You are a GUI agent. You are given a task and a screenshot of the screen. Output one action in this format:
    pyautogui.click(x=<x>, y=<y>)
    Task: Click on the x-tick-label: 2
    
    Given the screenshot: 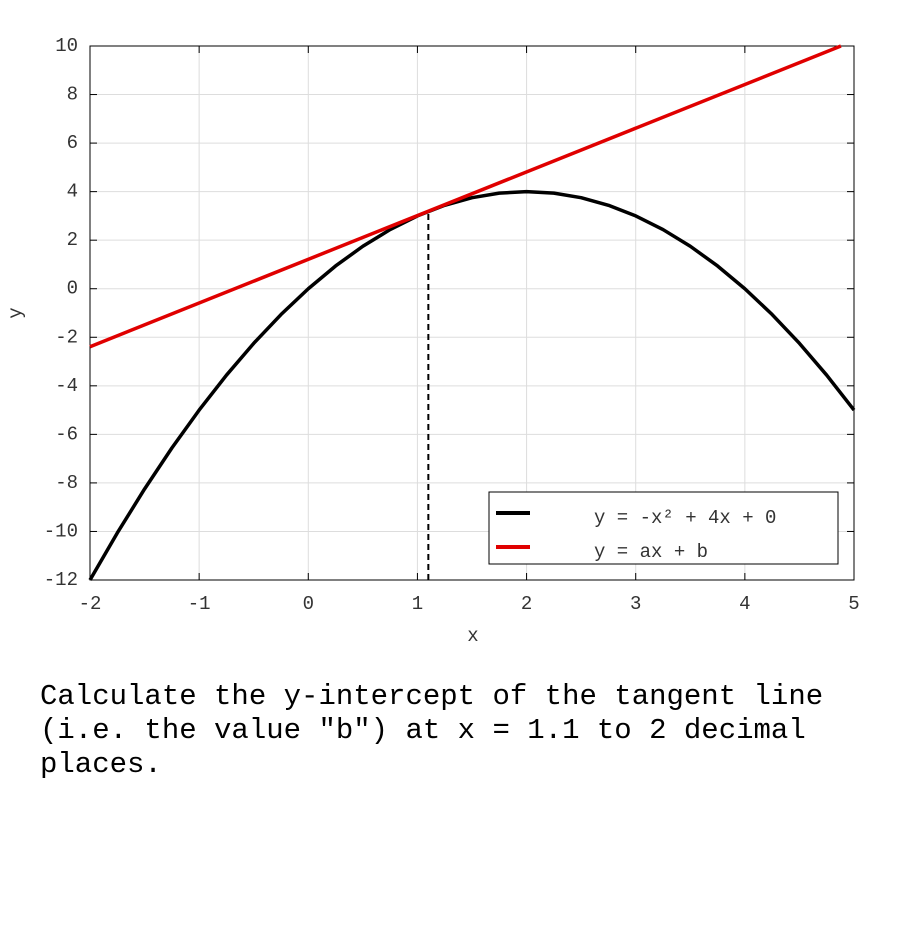 What is the action you would take?
    pyautogui.click(x=526, y=604)
    